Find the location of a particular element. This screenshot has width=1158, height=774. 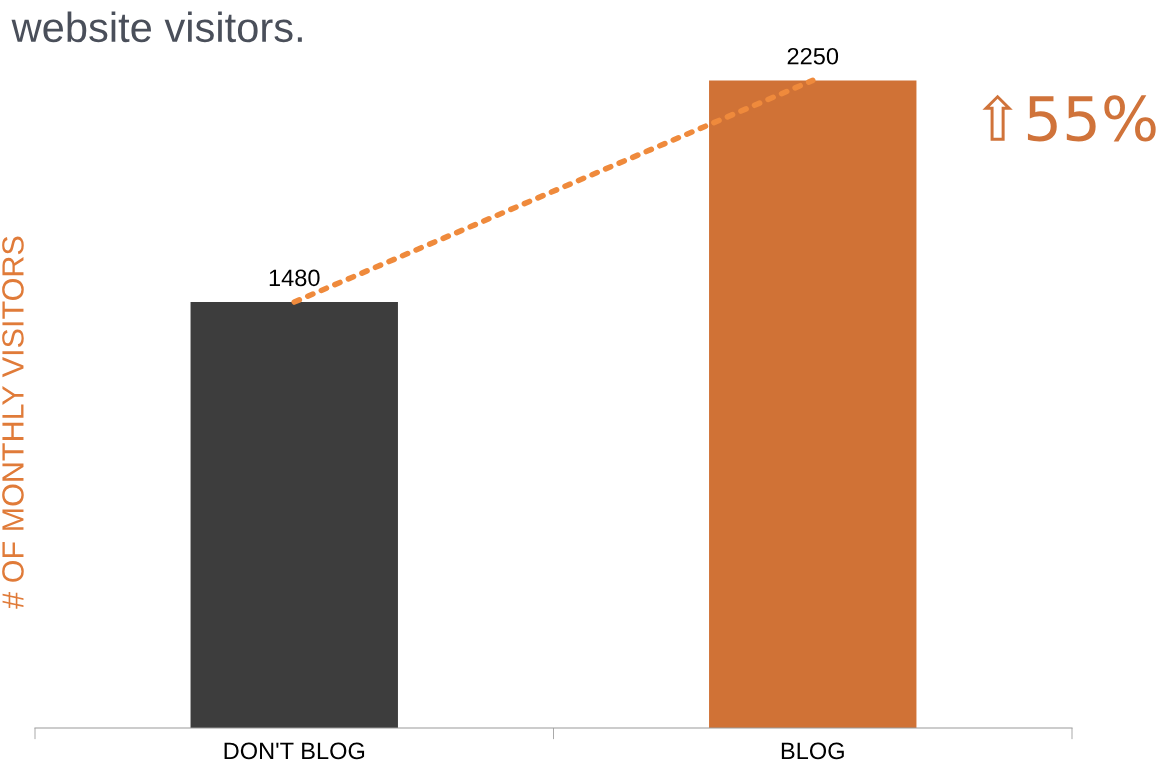

y-axis-title: # OF MONTHLY VISITORS is located at coordinates (13, 422).